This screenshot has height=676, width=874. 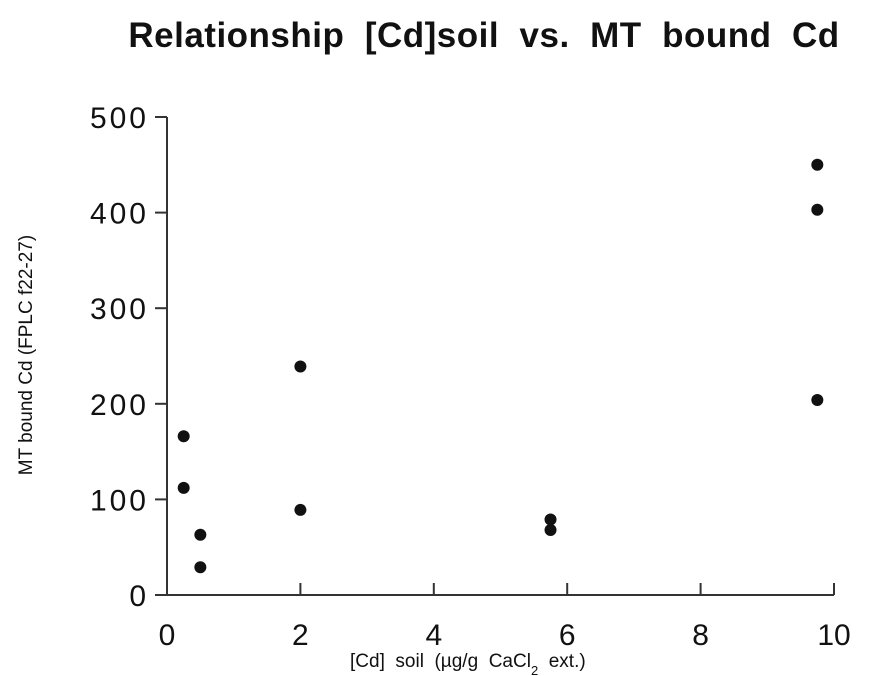 What do you see at coordinates (167, 635) in the screenshot?
I see `x-tick-label: 0` at bounding box center [167, 635].